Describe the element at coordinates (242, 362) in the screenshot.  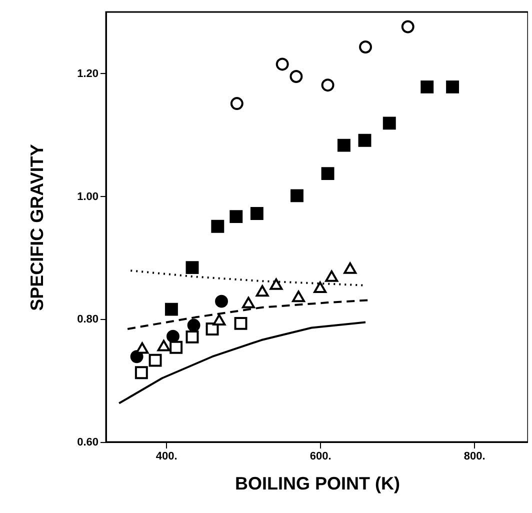
I see `line-series` at that location.